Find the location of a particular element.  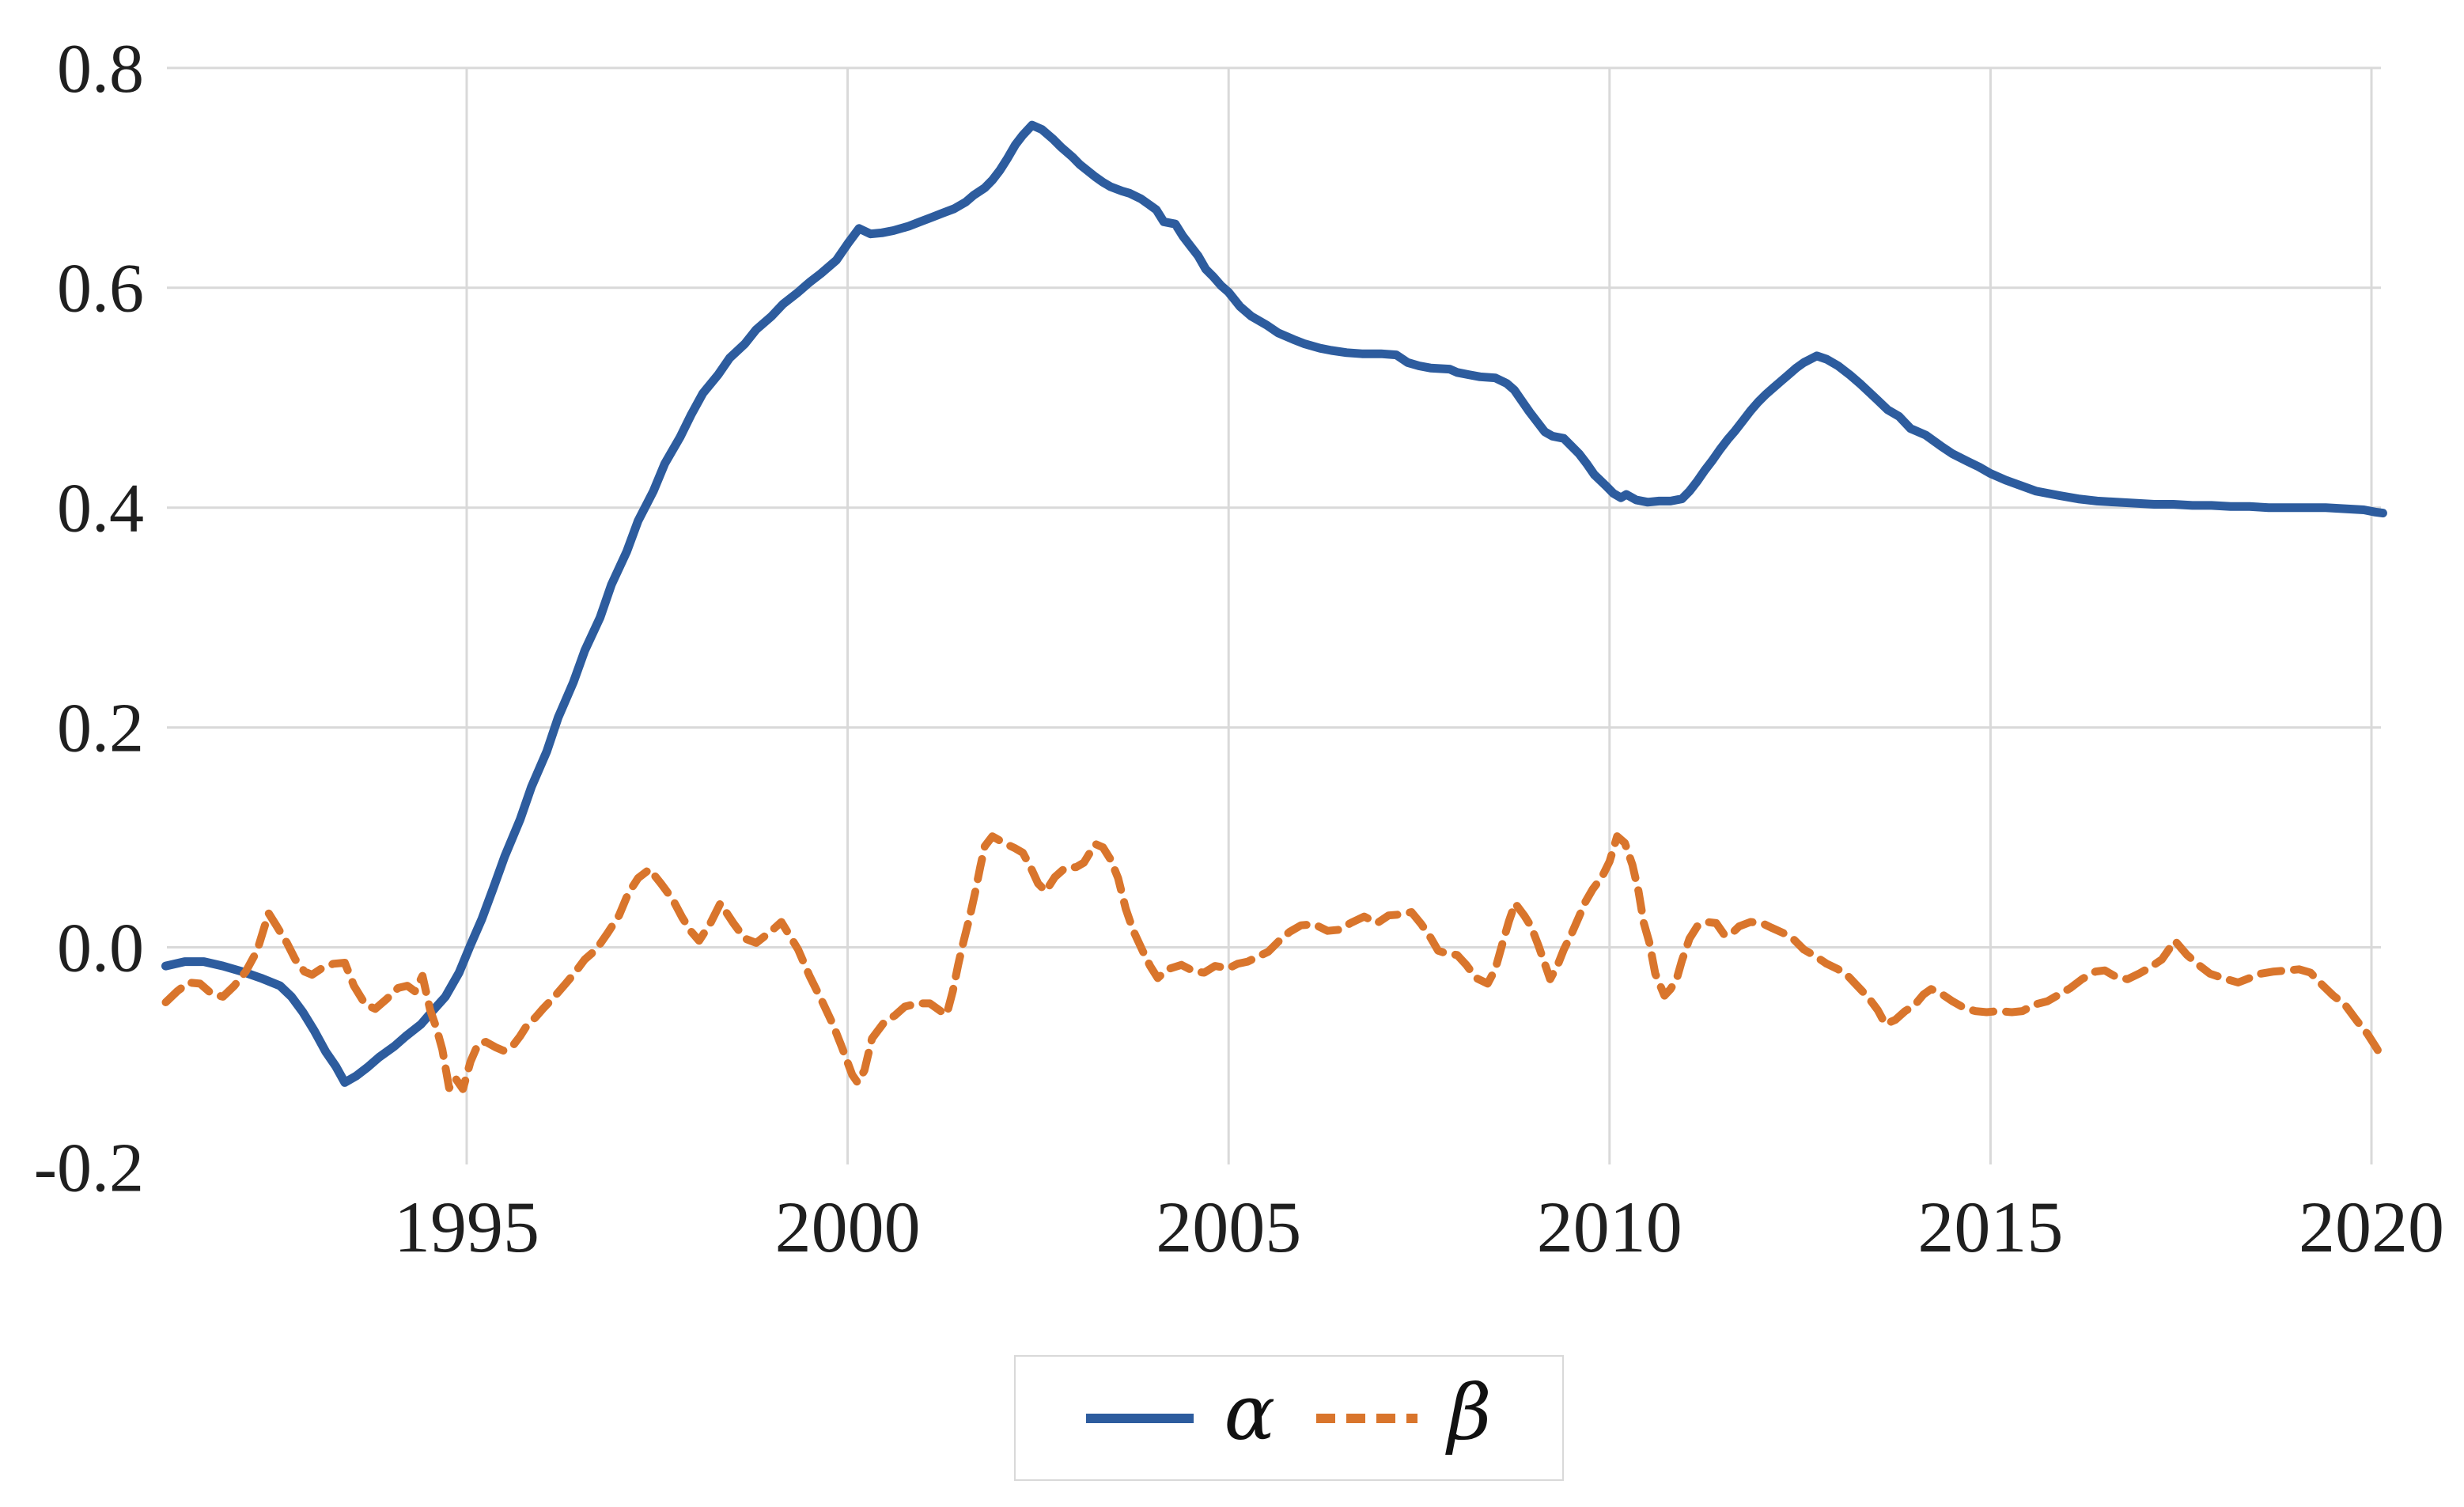

y-tick-label-0.8: 0.8 is located at coordinates (100, 69).